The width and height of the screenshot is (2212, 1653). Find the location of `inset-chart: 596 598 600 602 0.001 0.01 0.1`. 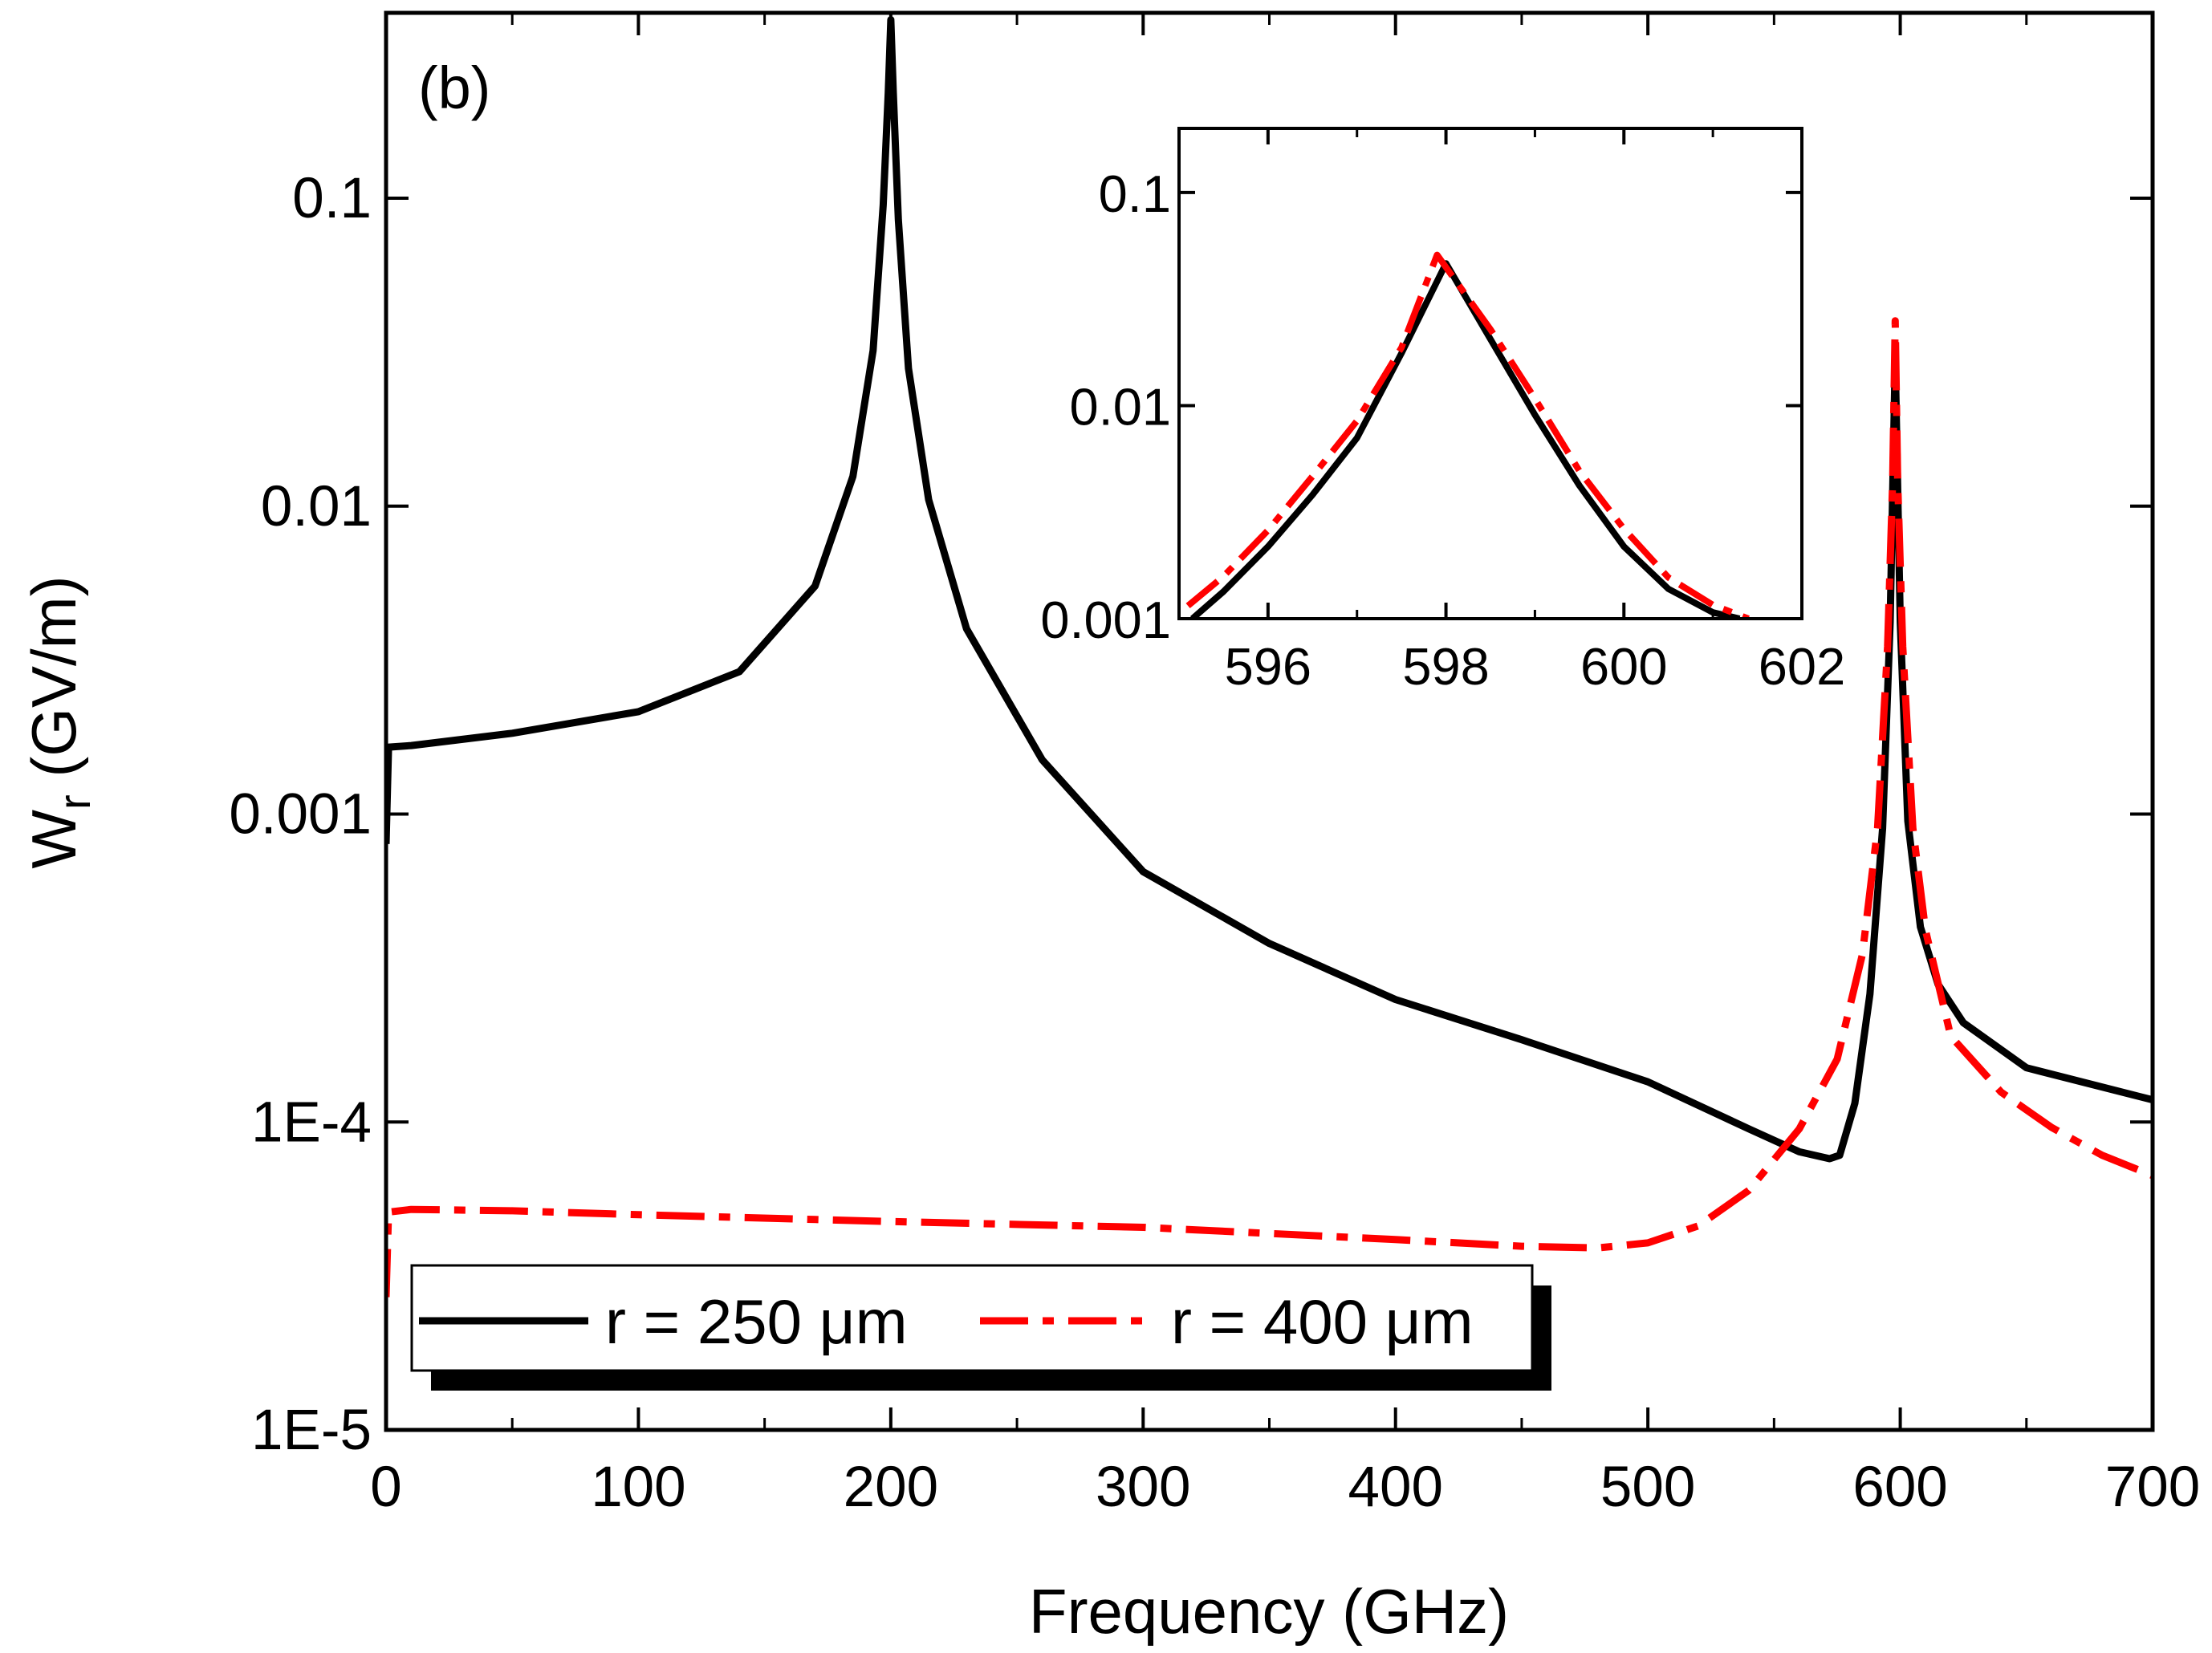

inset-chart: 596 598 600 602 0.001 0.01 0.1 is located at coordinates (1443, 411).